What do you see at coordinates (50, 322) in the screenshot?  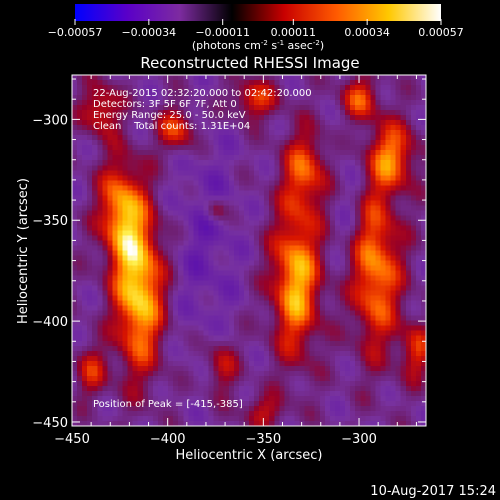 I see `y-tick-label: −400` at bounding box center [50, 322].